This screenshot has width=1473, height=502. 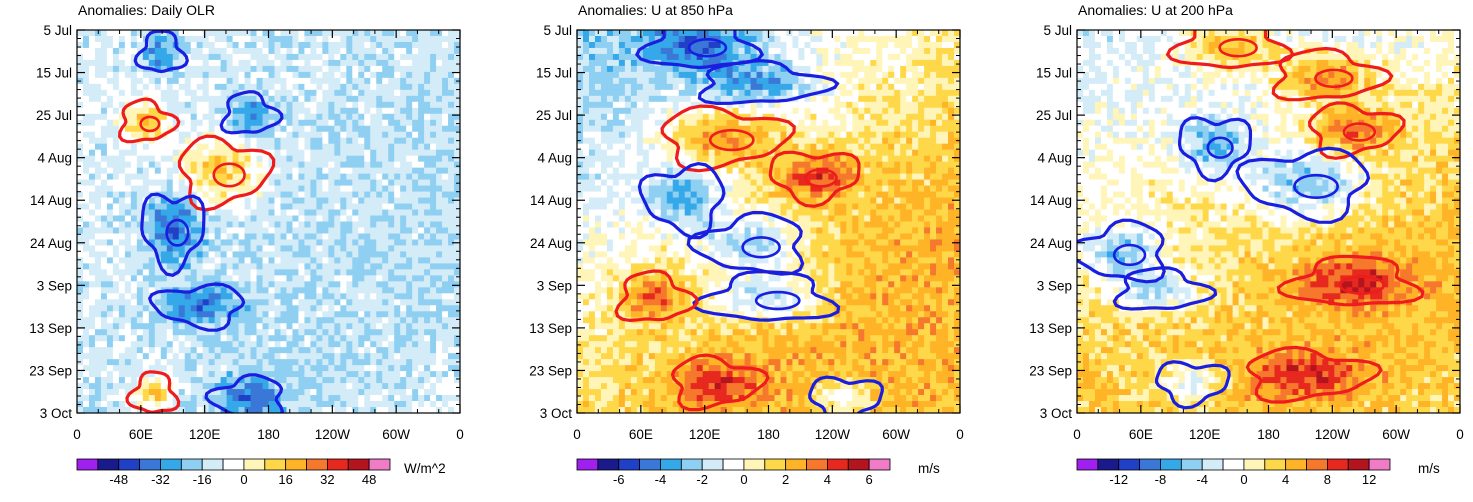 I want to click on colorbar-units: W/m^2, so click(x=425, y=468).